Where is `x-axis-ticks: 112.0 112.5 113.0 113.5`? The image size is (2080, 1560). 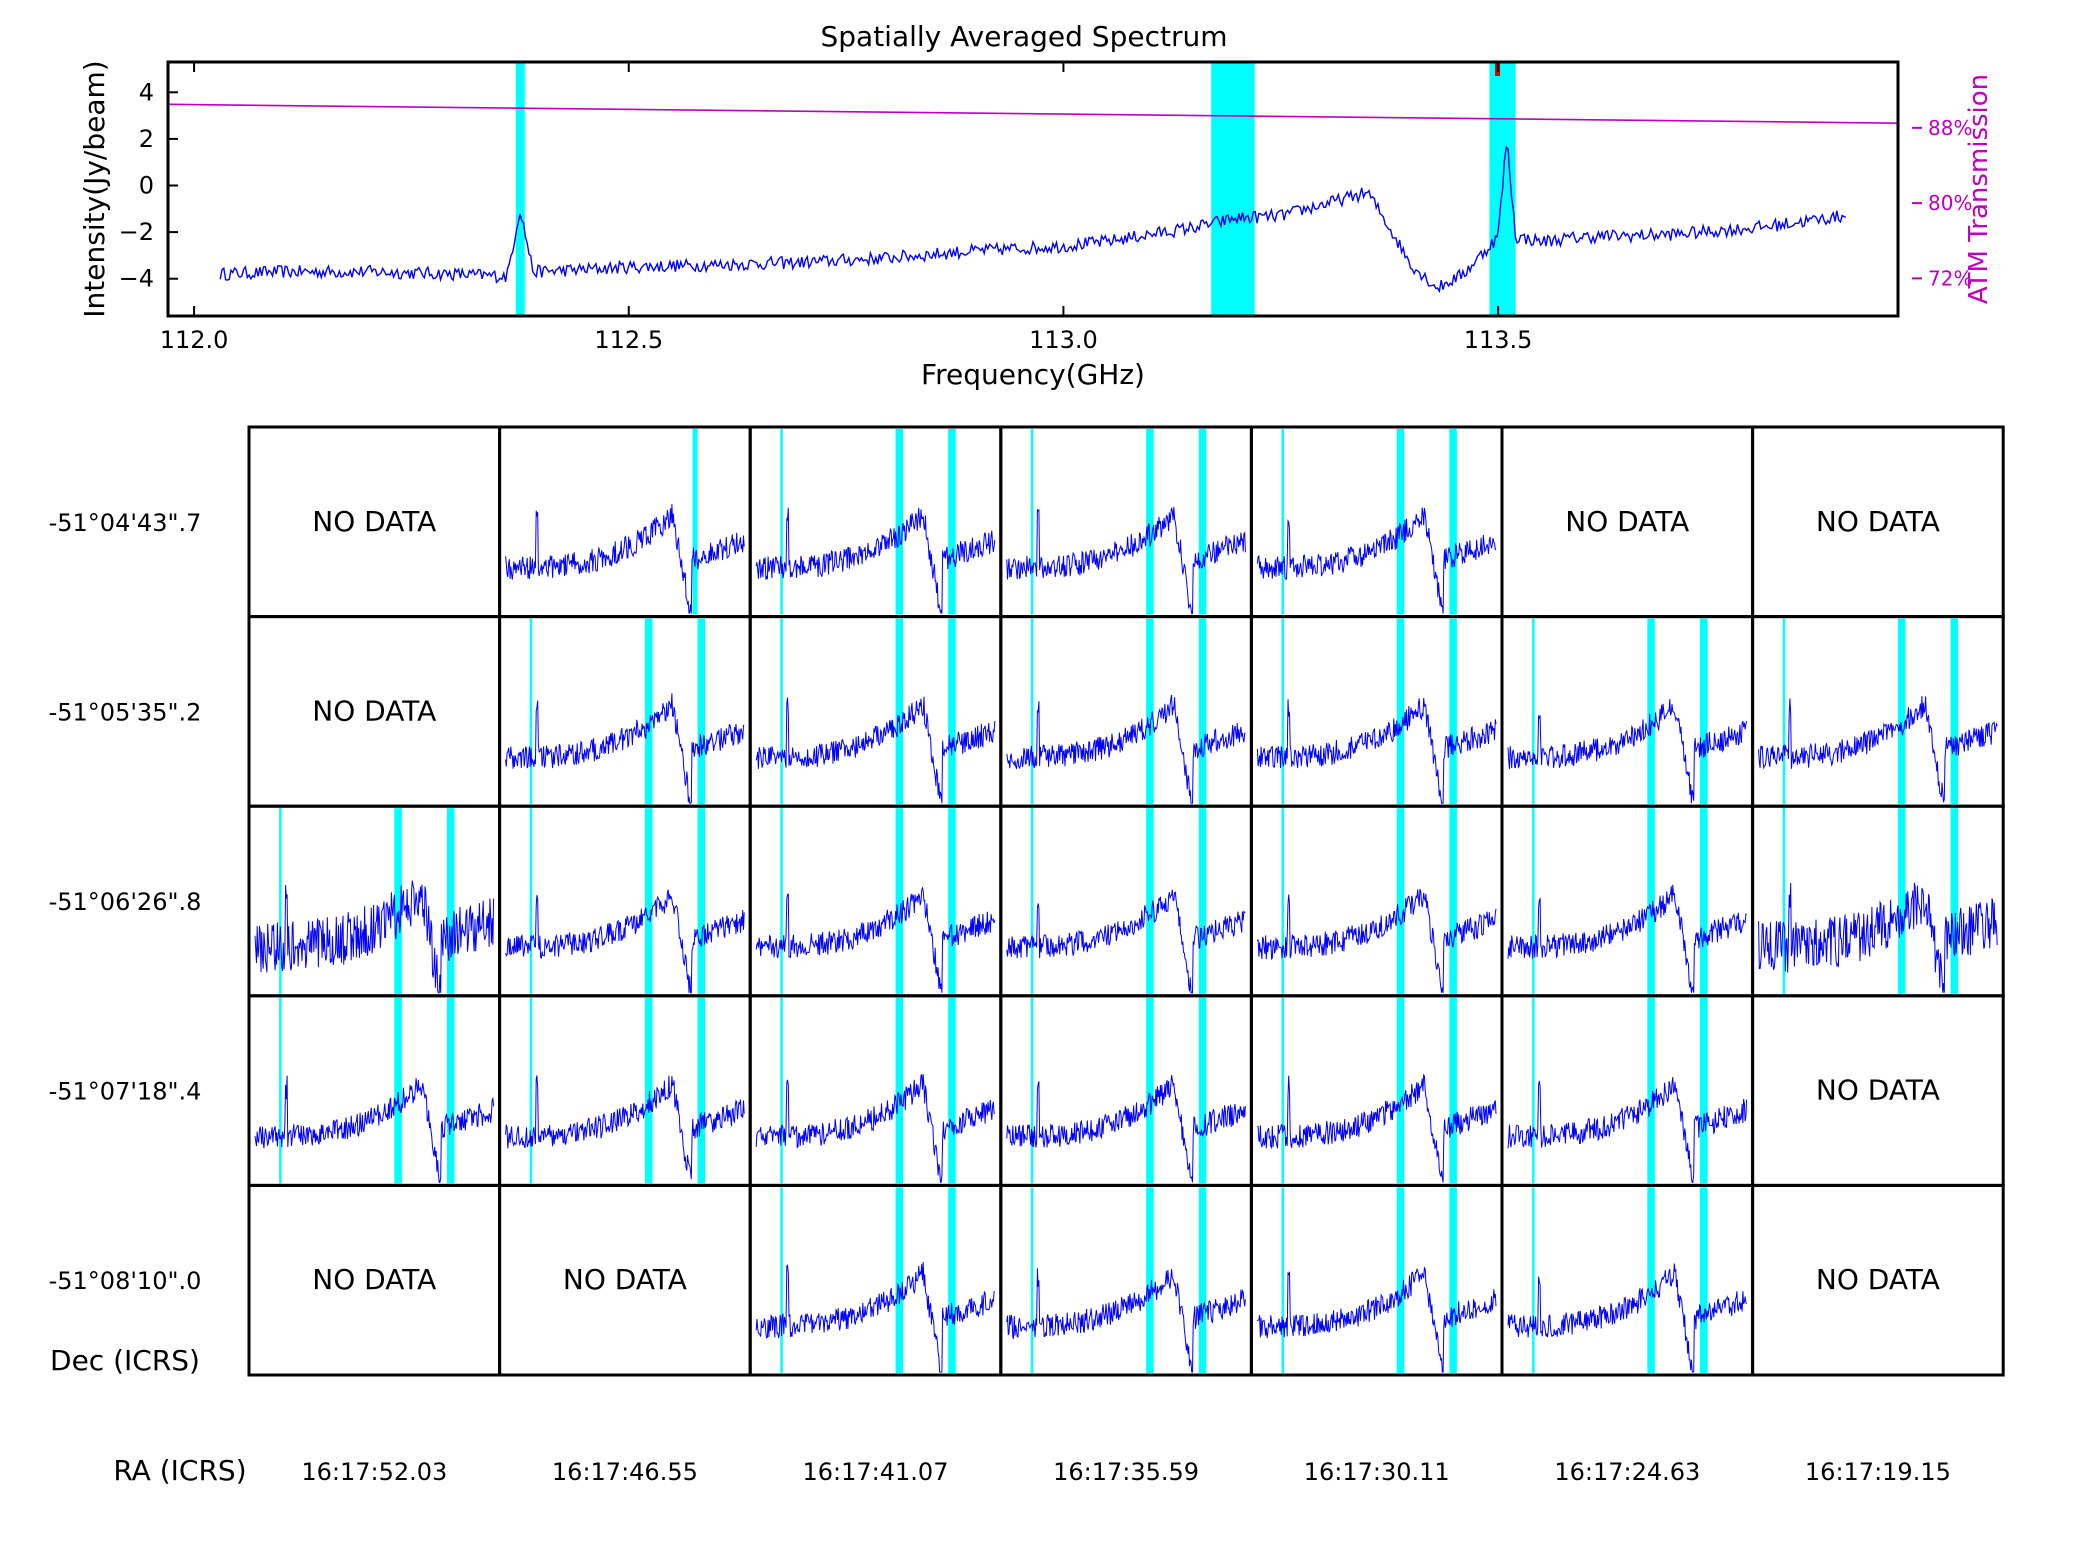
x-axis-ticks: 112.0 112.5 113.0 113.5 is located at coordinates (846, 208).